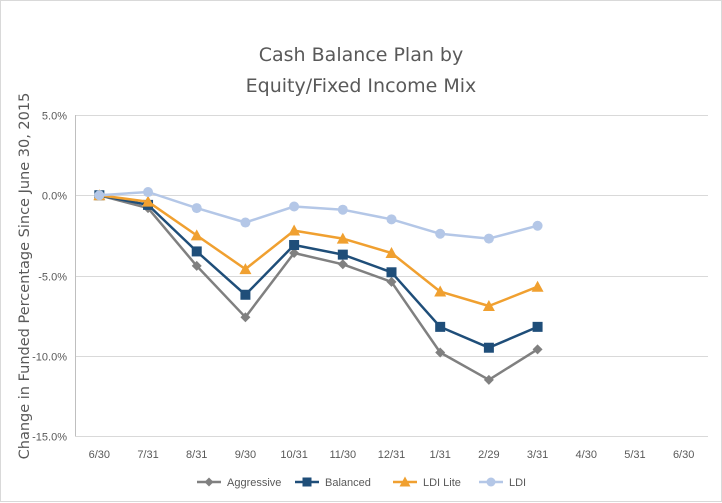  I want to click on series-ldi, so click(318, 215).